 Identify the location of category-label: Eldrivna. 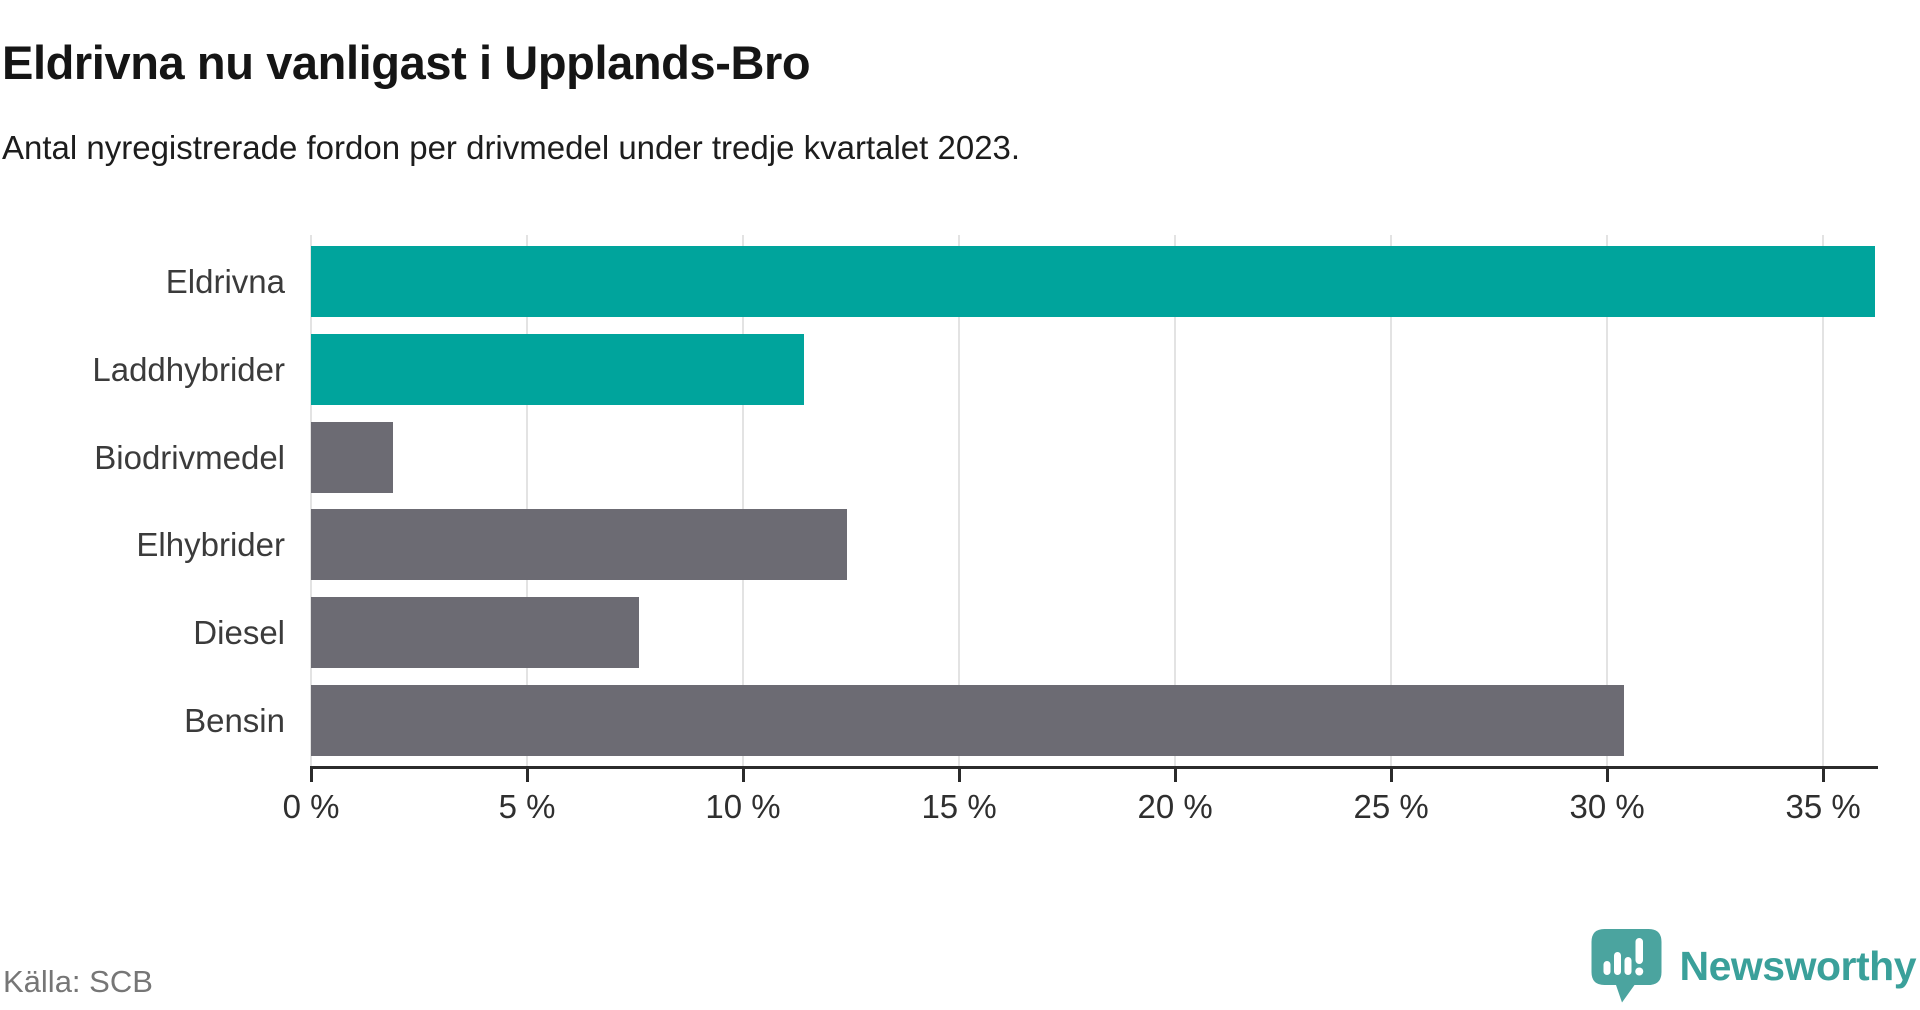
(225, 281).